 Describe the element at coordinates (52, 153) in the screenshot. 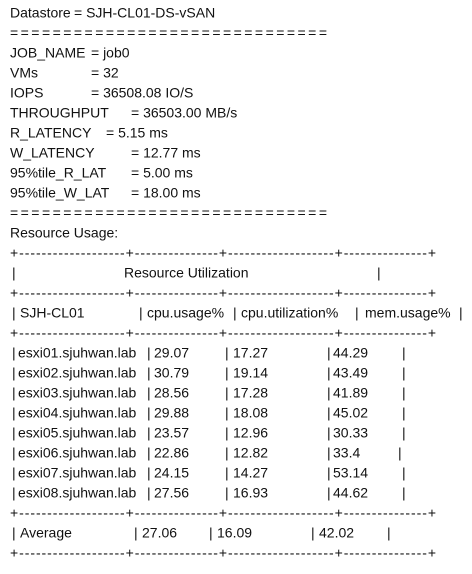

I see `field-label: W_LATENCY` at that location.